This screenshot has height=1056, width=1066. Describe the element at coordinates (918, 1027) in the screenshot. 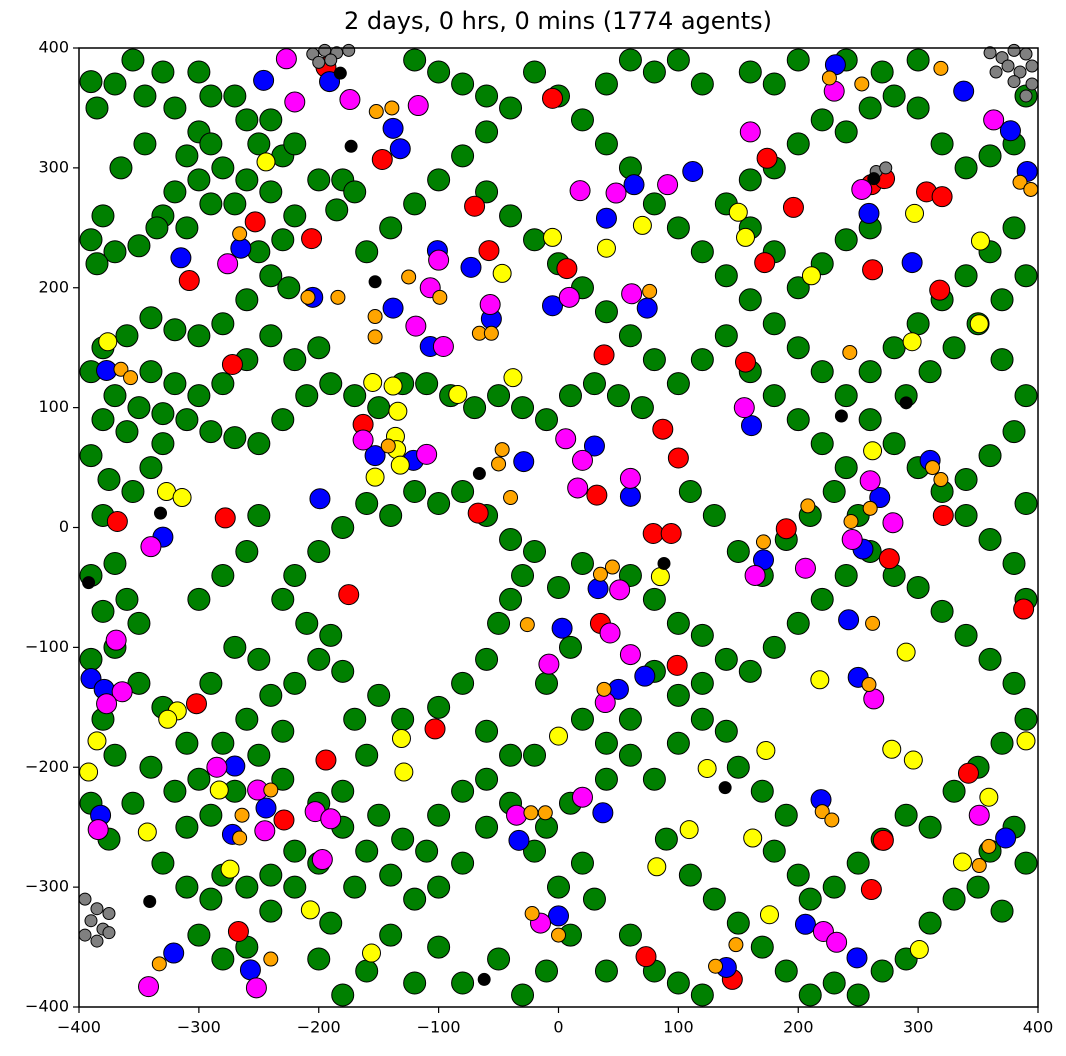

I see `x-tick-label: 300` at that location.